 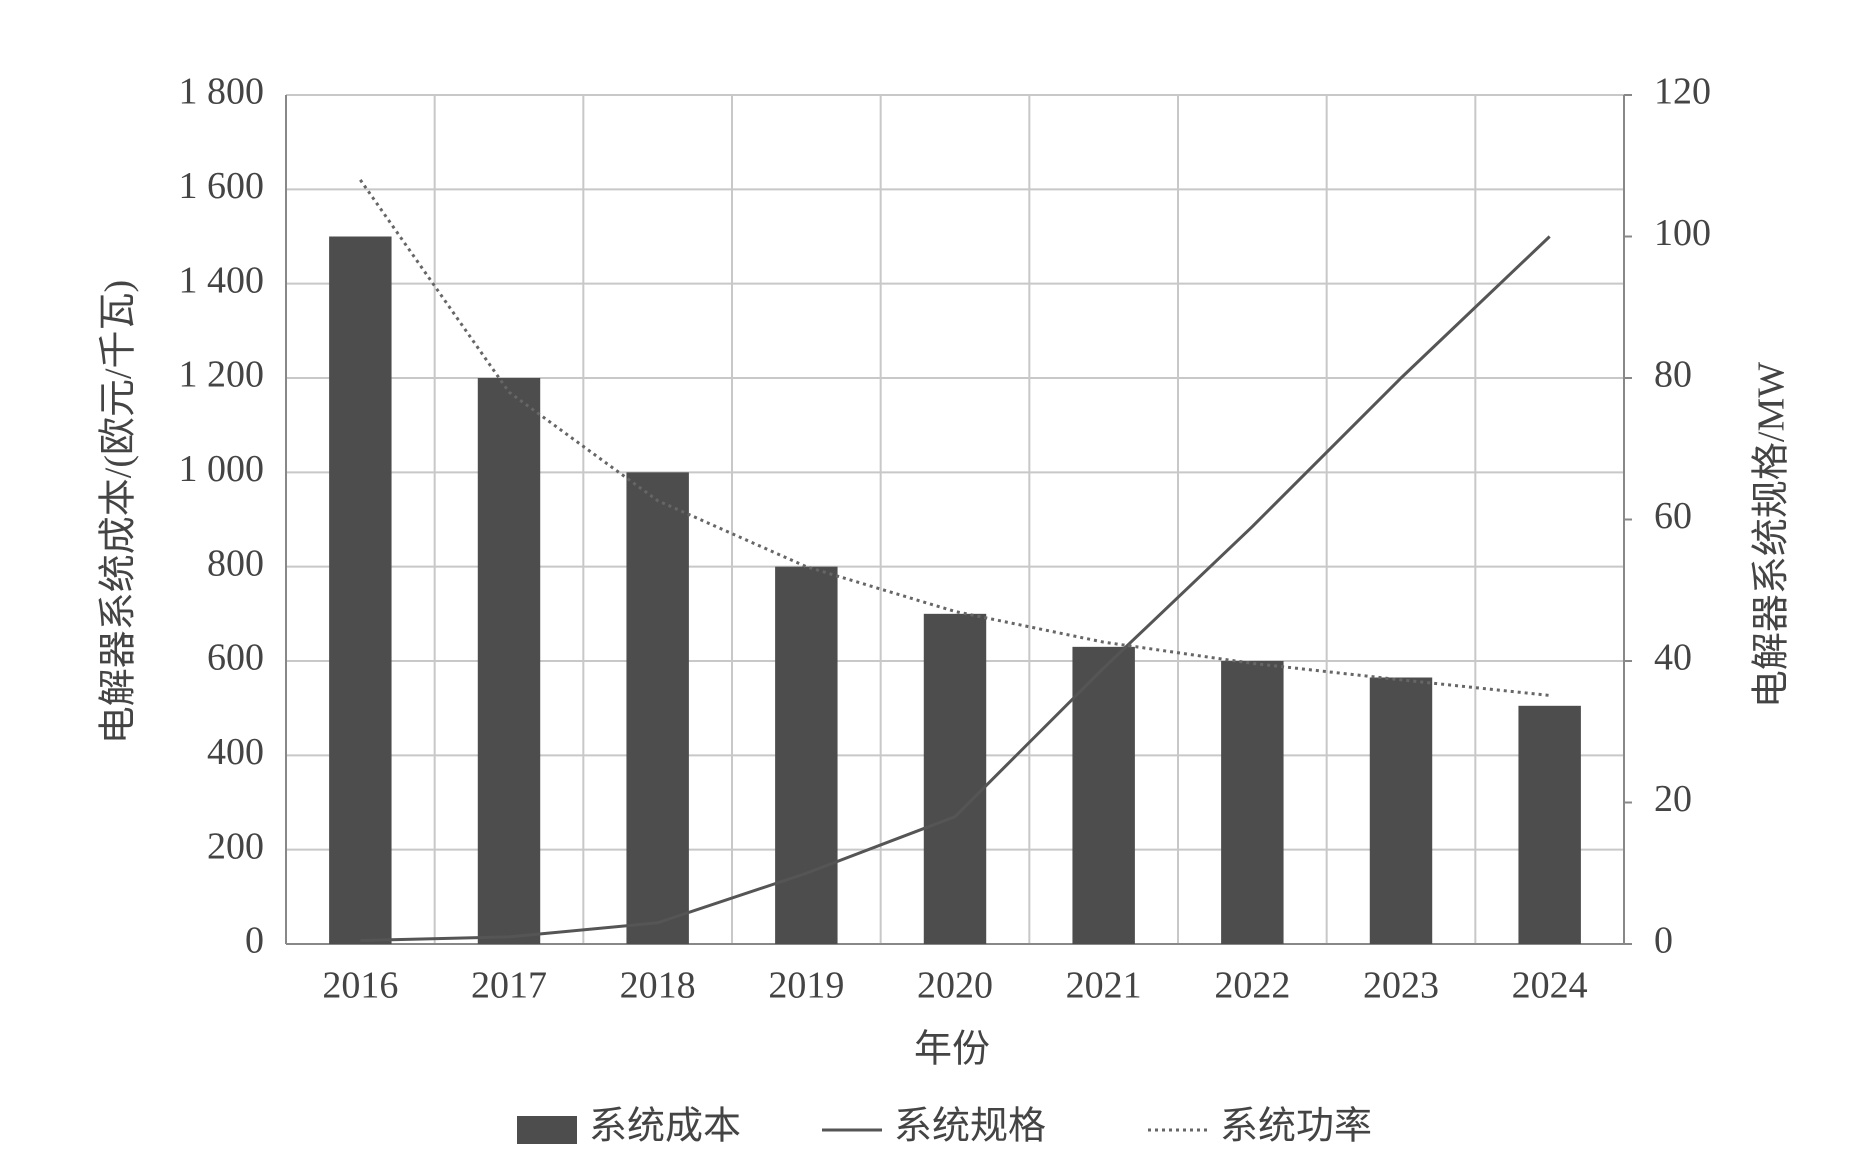 I want to click on x-tick-label: 2020, so click(x=955, y=986).